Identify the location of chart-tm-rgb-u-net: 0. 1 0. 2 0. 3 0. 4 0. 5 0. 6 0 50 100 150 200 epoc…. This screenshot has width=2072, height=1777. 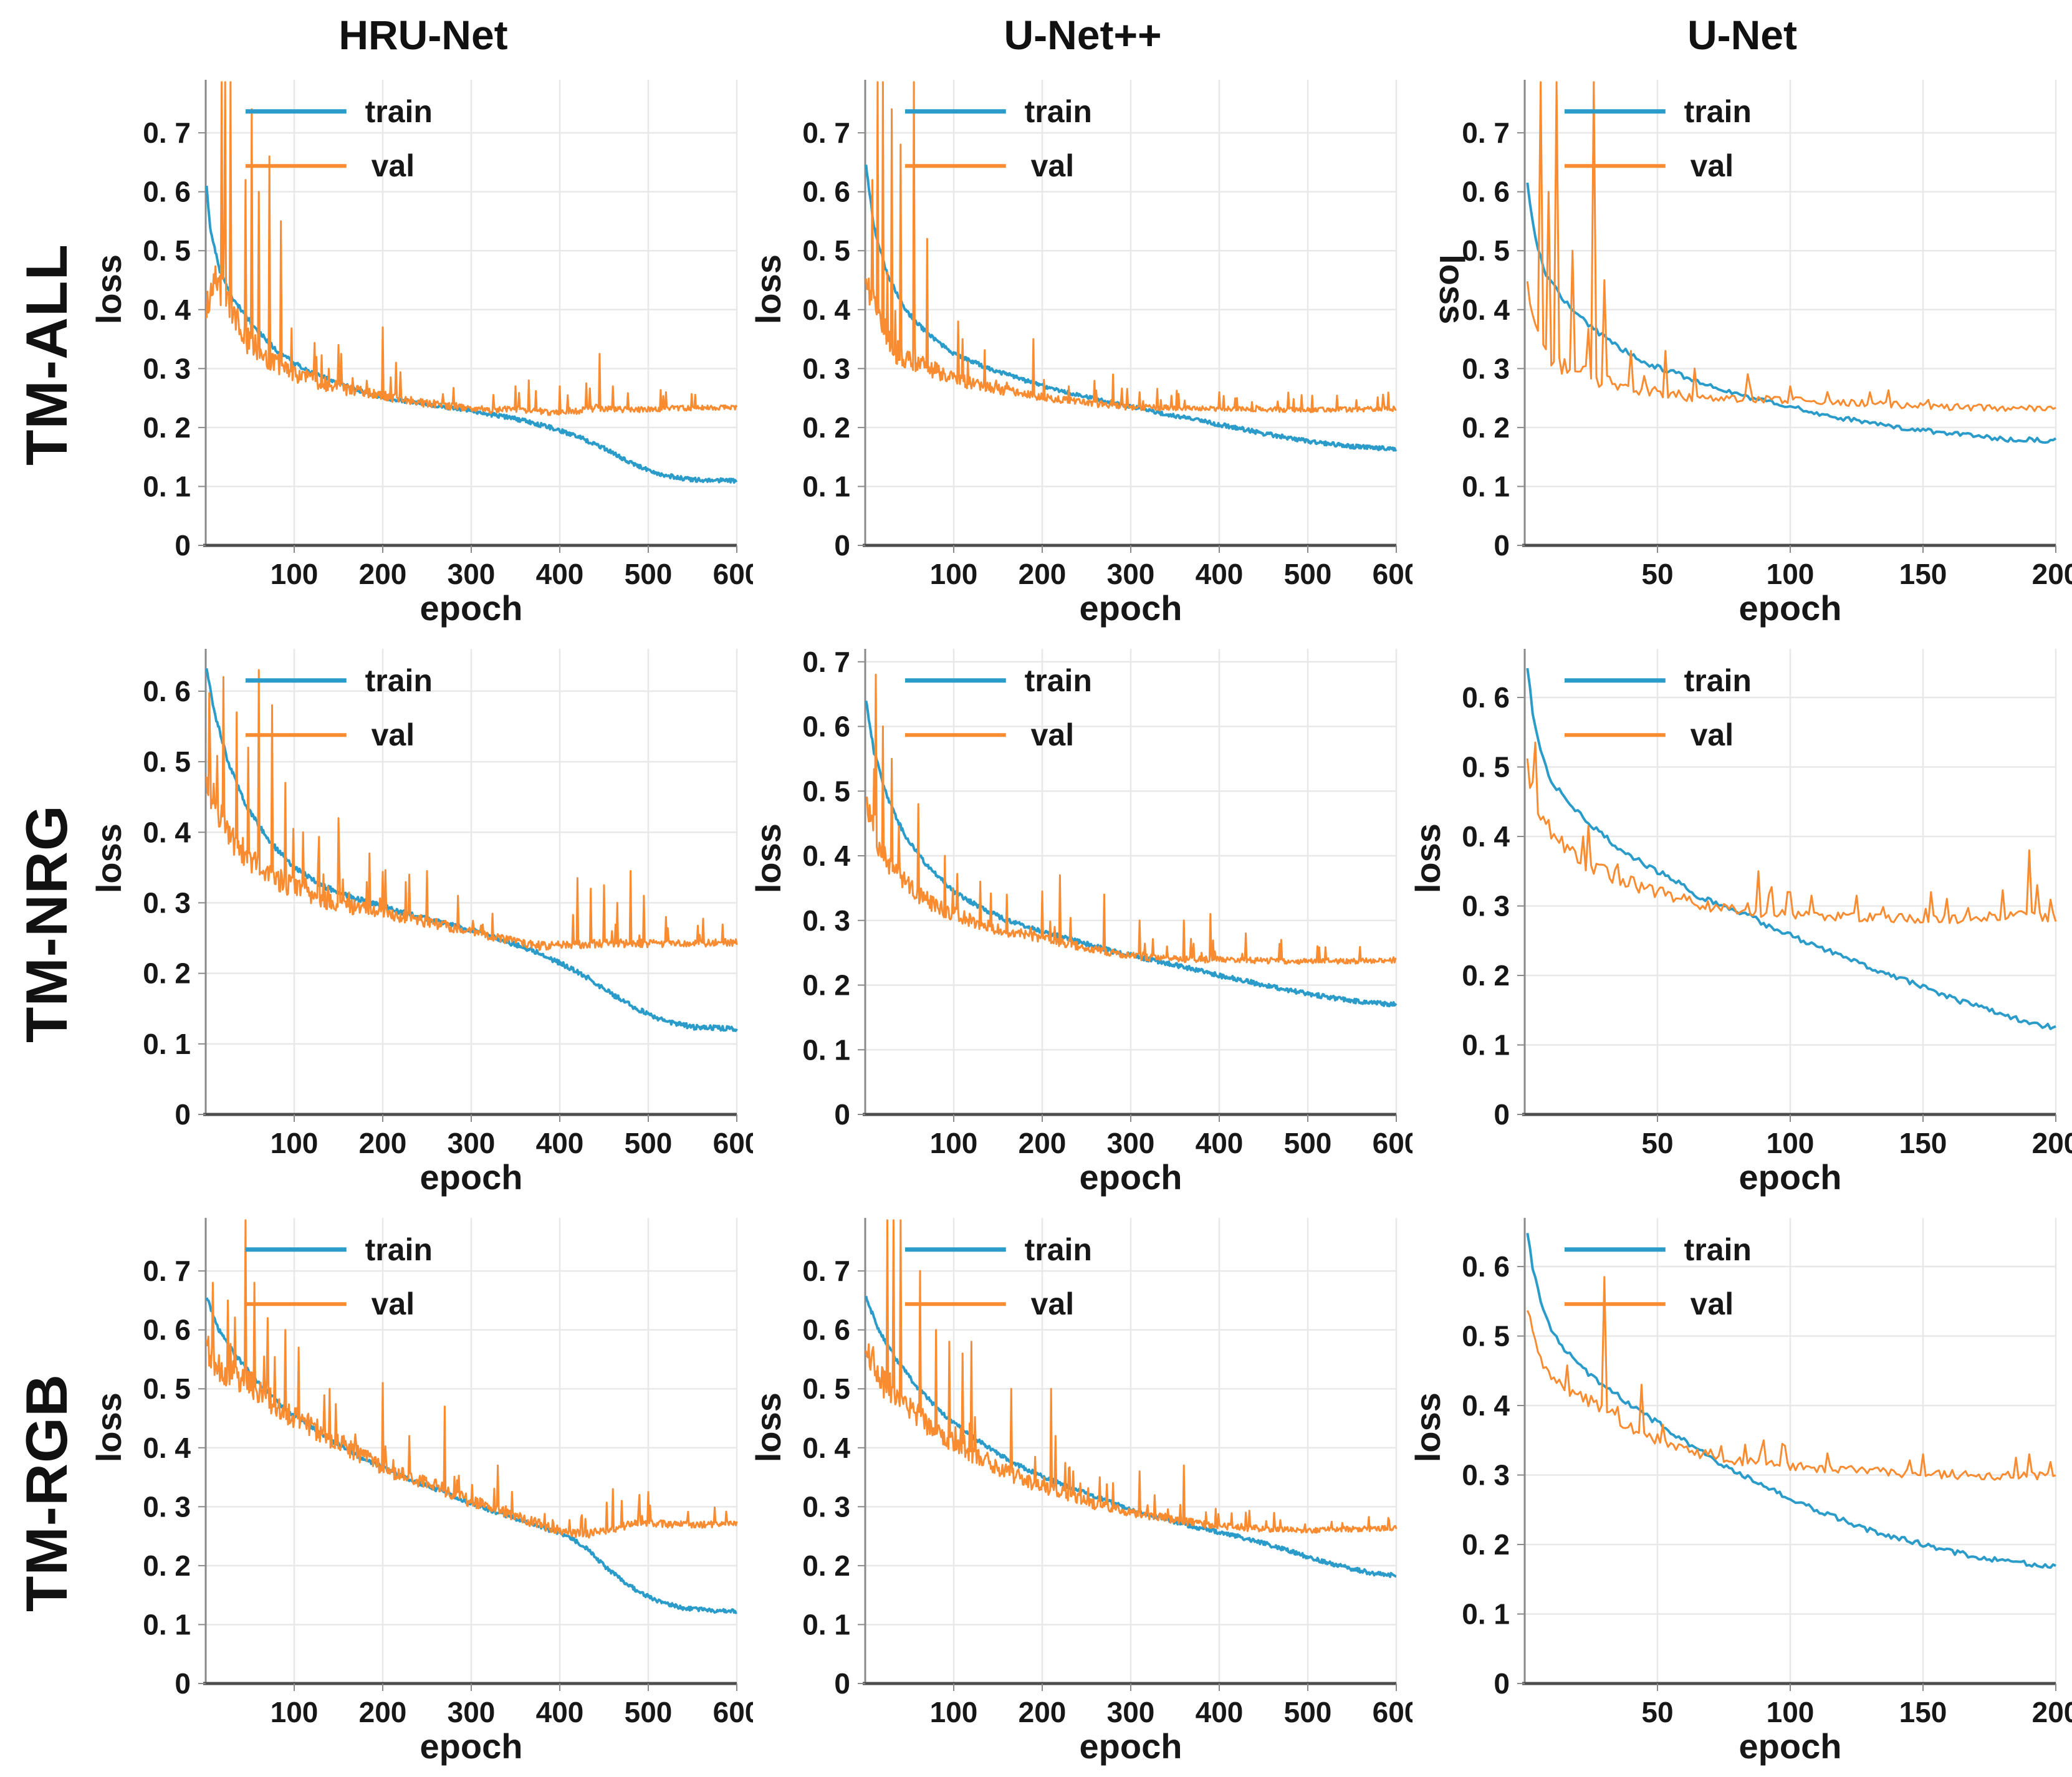
(1742, 1492).